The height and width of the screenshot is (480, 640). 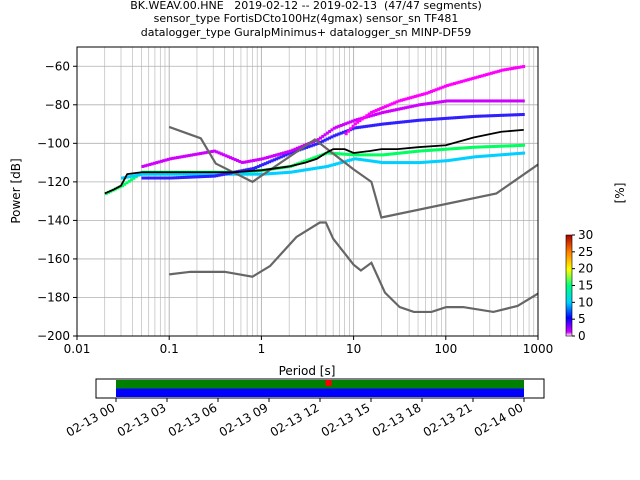 I want to click on x-axis-ticks: 0.01 0.1 1 10 100 1000, so click(x=308, y=346).